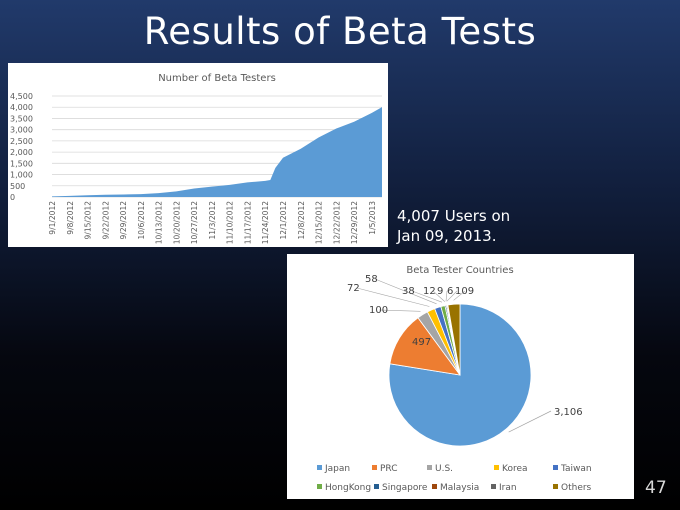  I want to click on y-tick-label: 2,000, so click(21, 152).